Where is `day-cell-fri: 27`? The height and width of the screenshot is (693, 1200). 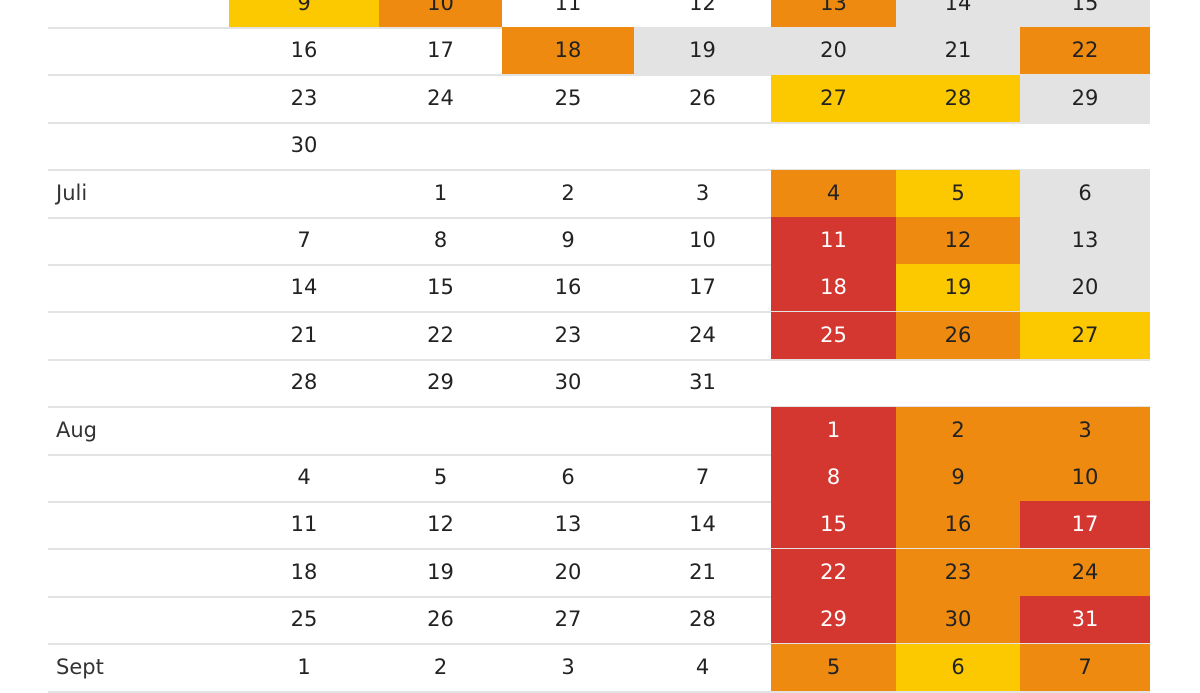 day-cell-fri: 27 is located at coordinates (833, 98).